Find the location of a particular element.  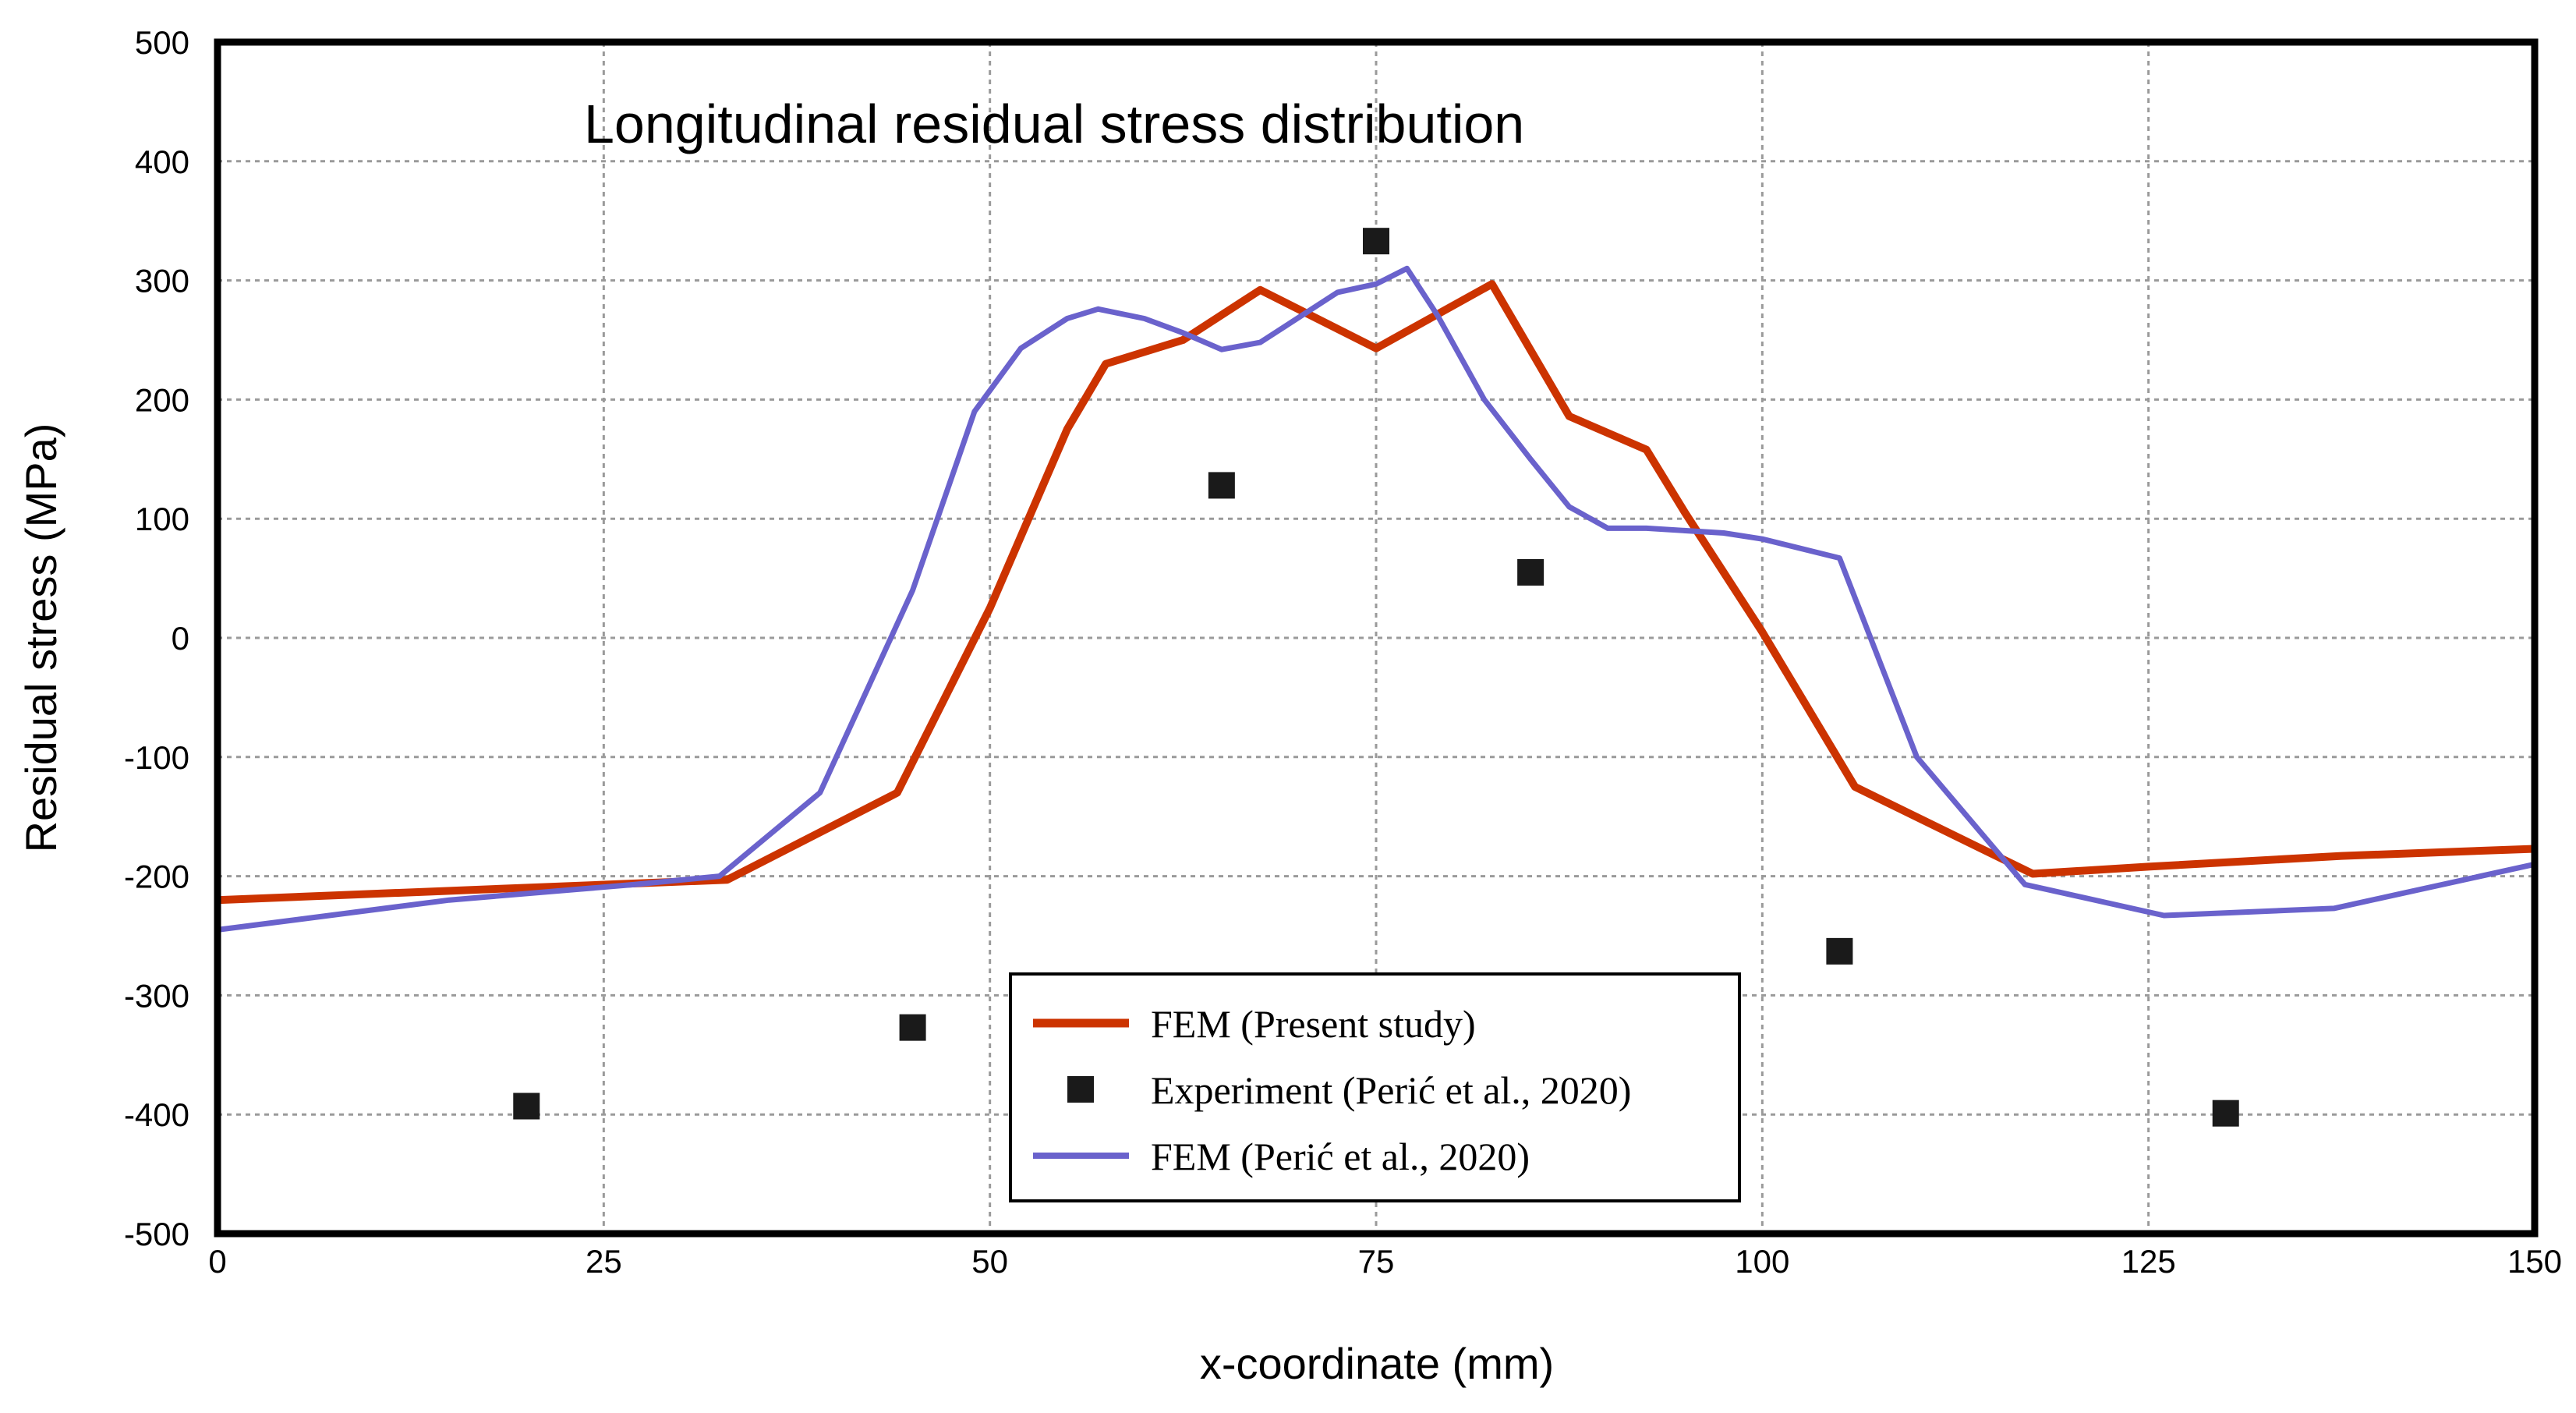

x-tick-label: 75 is located at coordinates (1376, 1261).